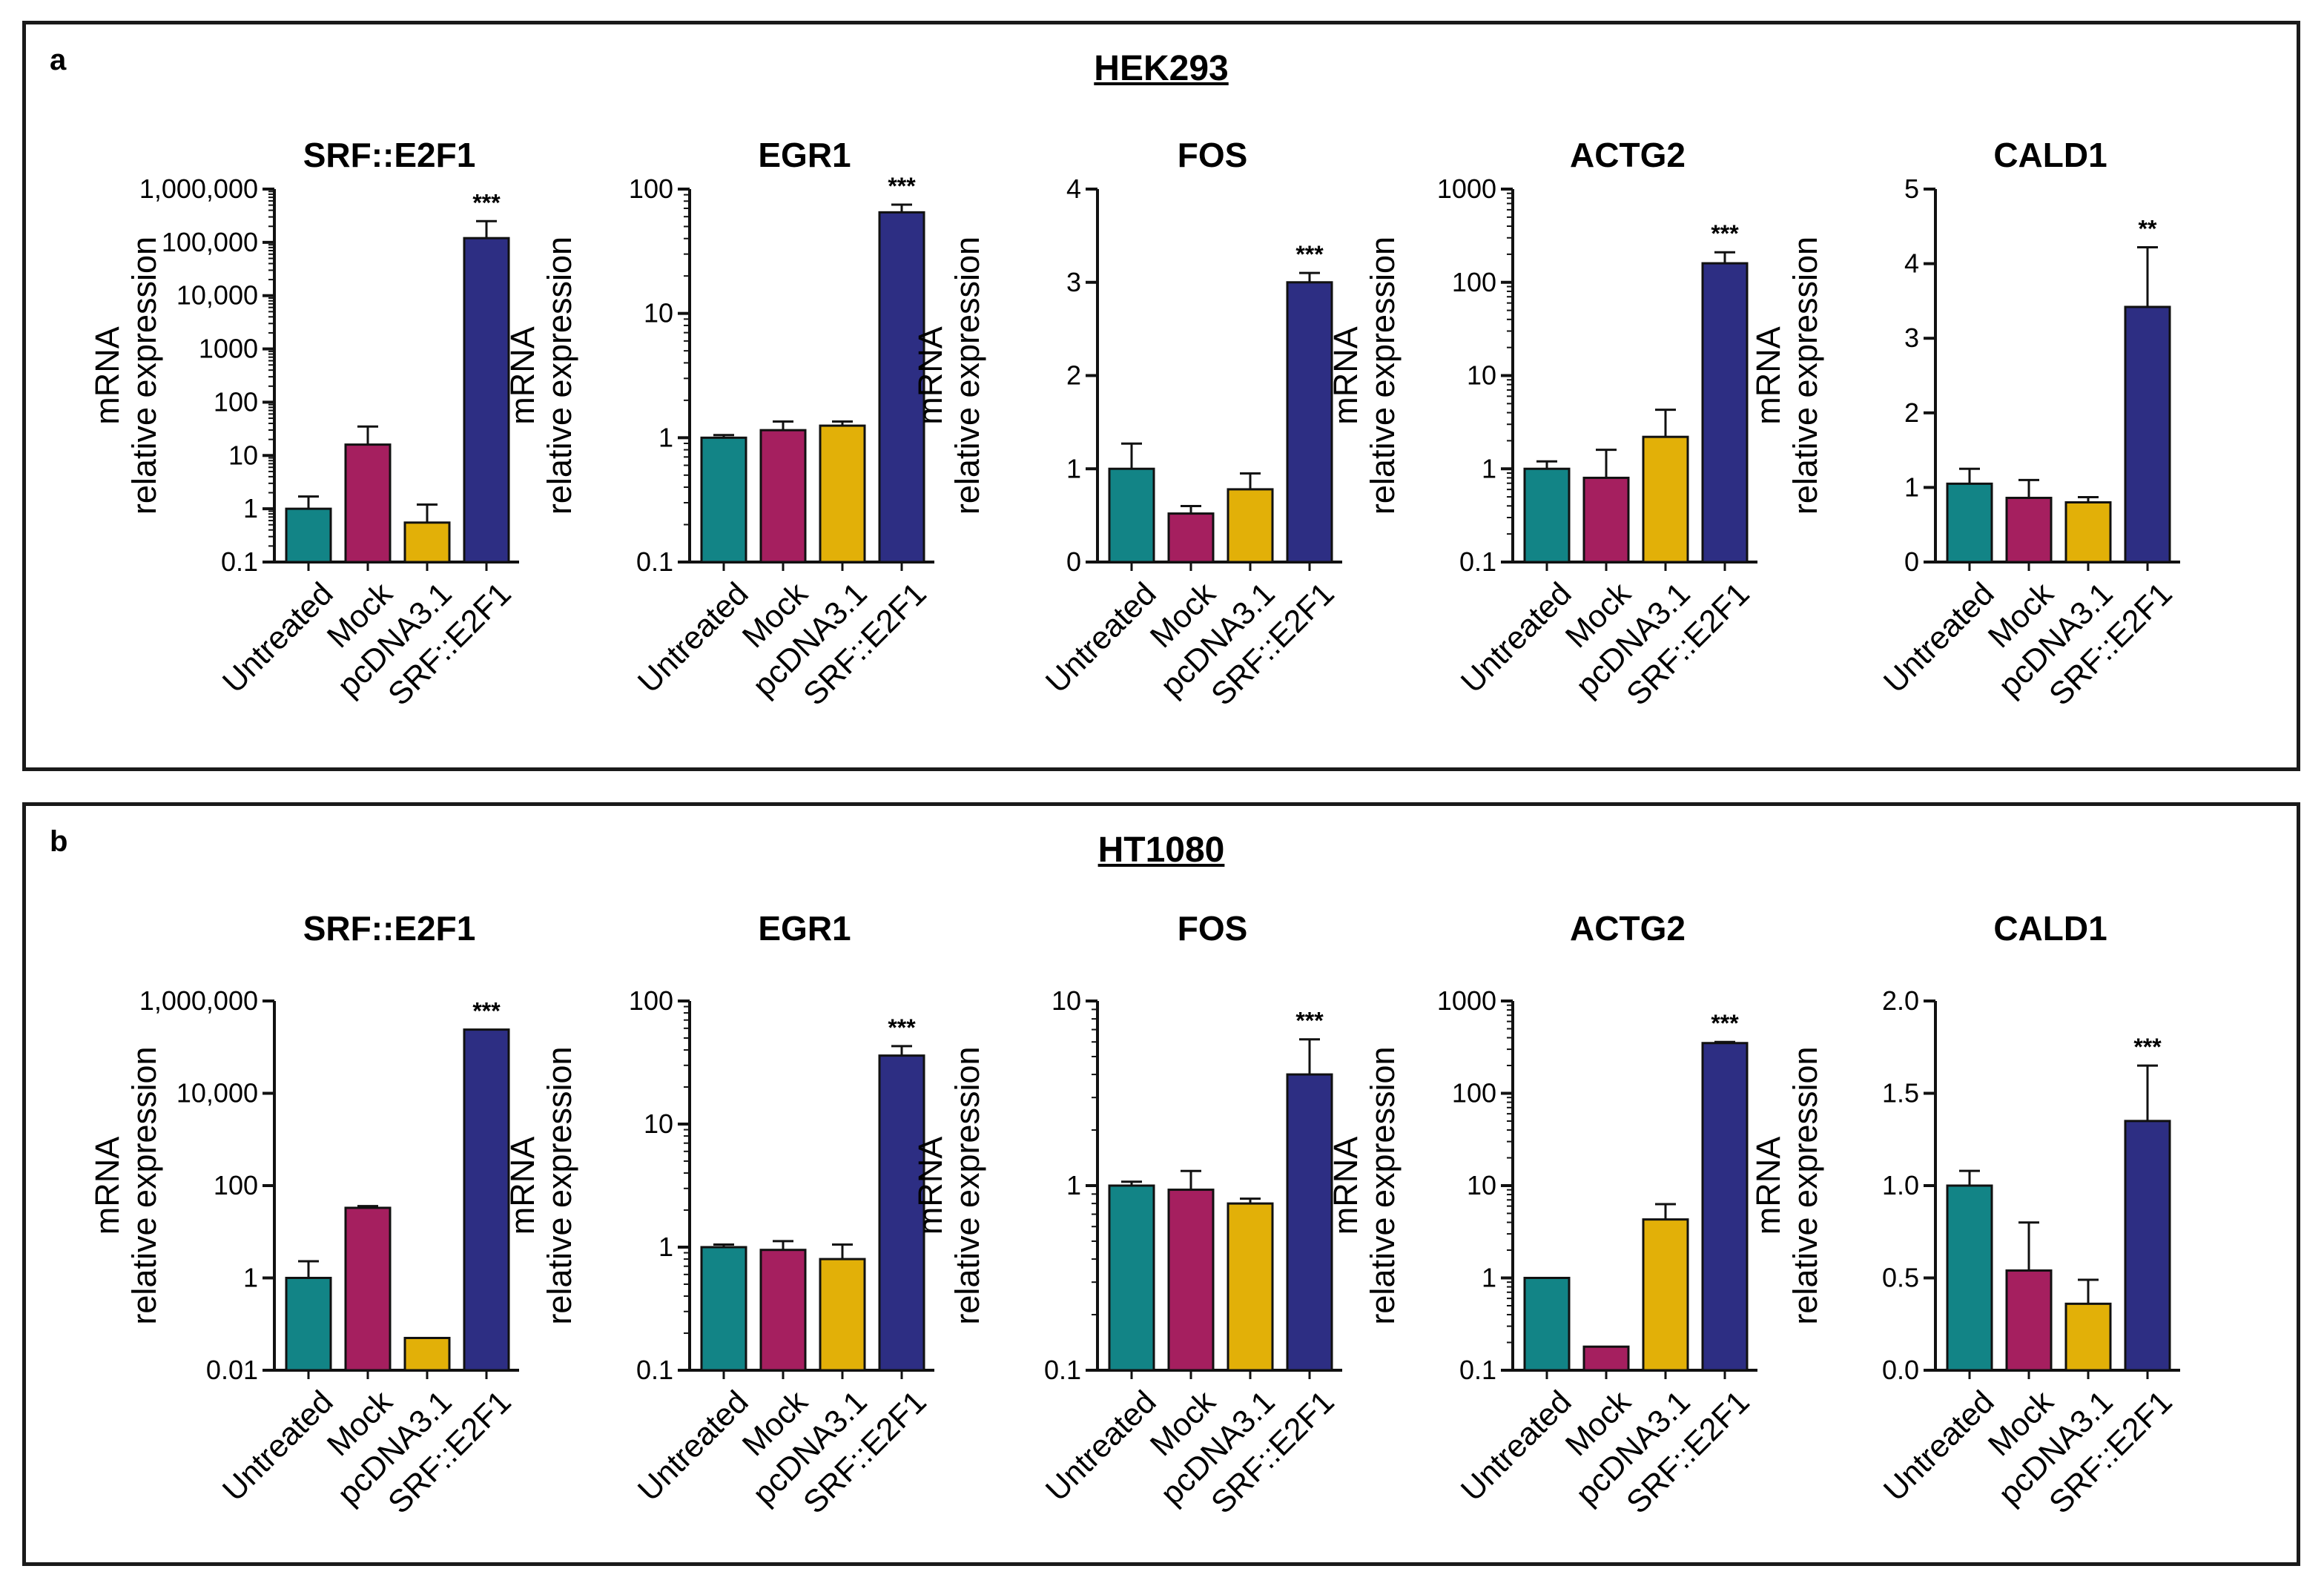  Describe the element at coordinates (1101, 1446) in the screenshot. I see `chart-b-fos-x-label-untreated: Untreated` at that location.